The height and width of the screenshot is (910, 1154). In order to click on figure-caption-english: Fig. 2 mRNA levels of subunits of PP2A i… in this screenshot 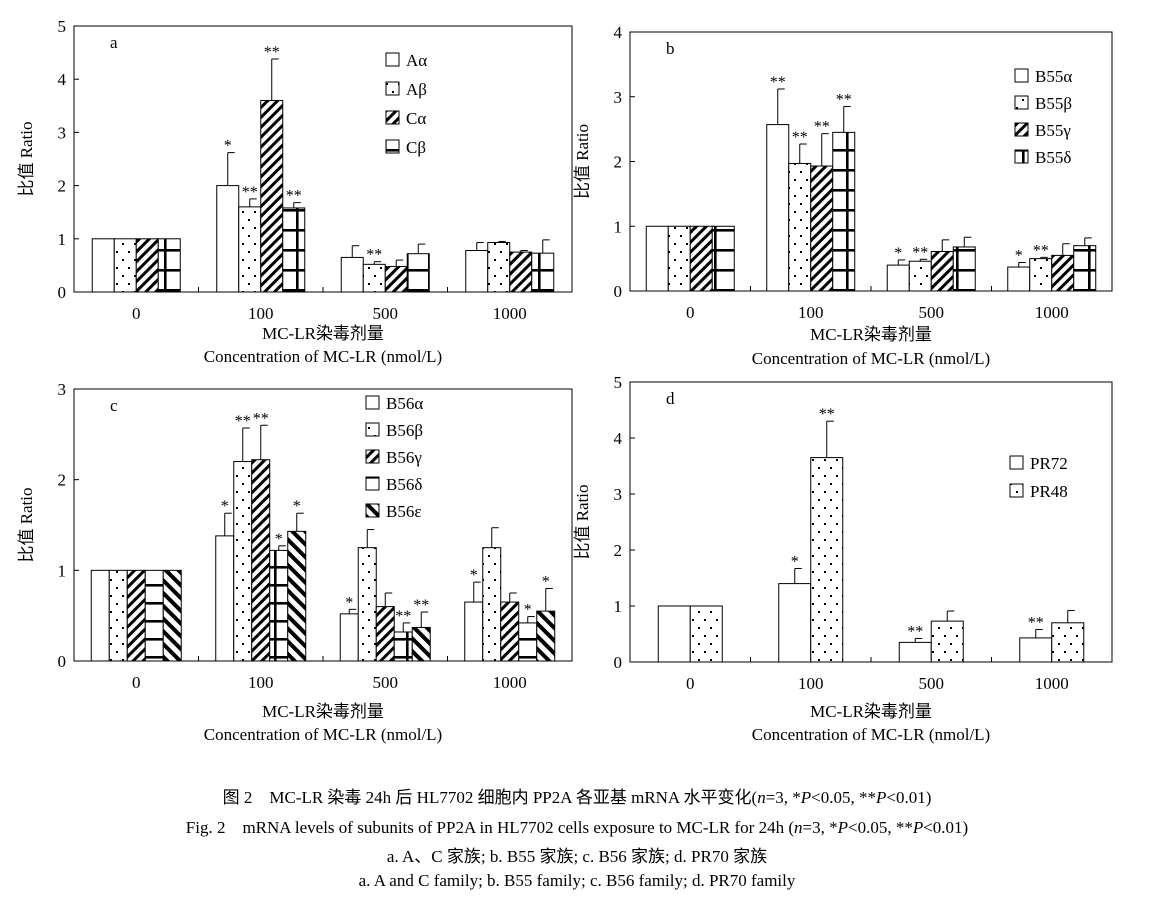, I will do `click(577, 825)`.